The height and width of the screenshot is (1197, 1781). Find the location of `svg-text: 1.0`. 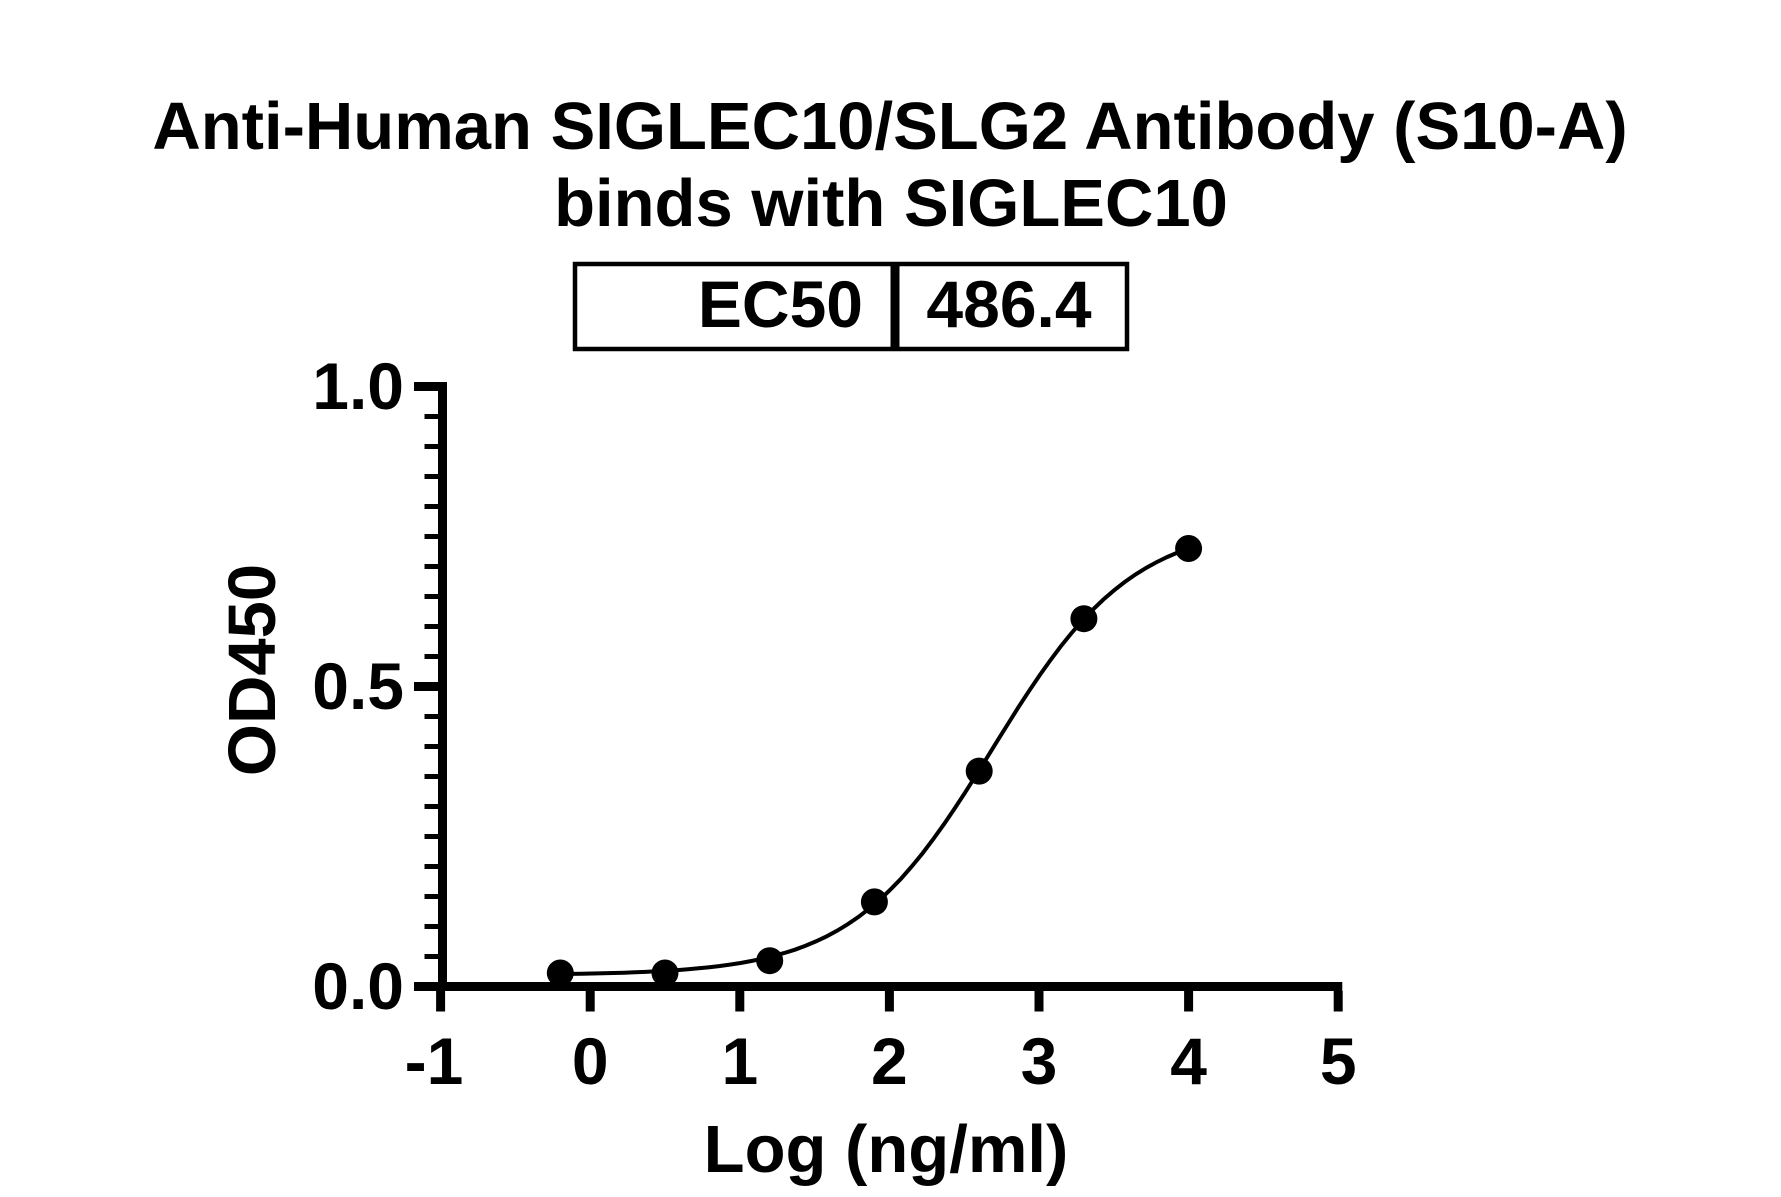

svg-text: 1.0 is located at coordinates (358, 386).